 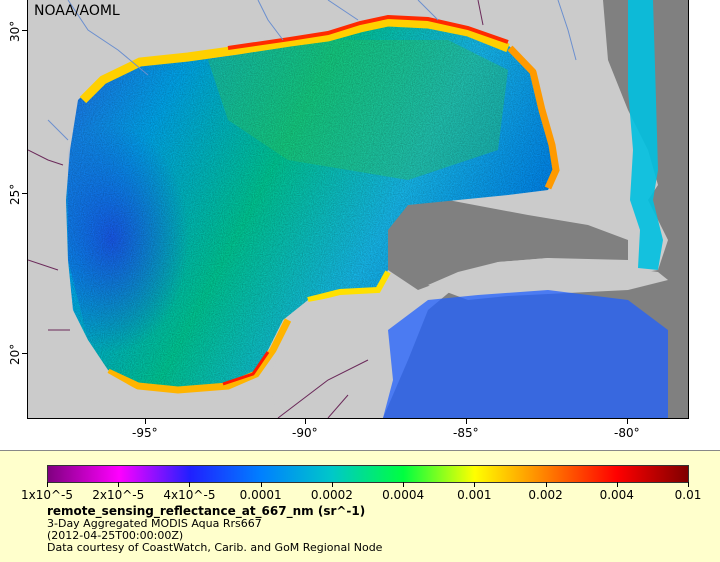 What do you see at coordinates (616, 495) in the screenshot?
I see `colorbar-tick-label: 0.004` at bounding box center [616, 495].